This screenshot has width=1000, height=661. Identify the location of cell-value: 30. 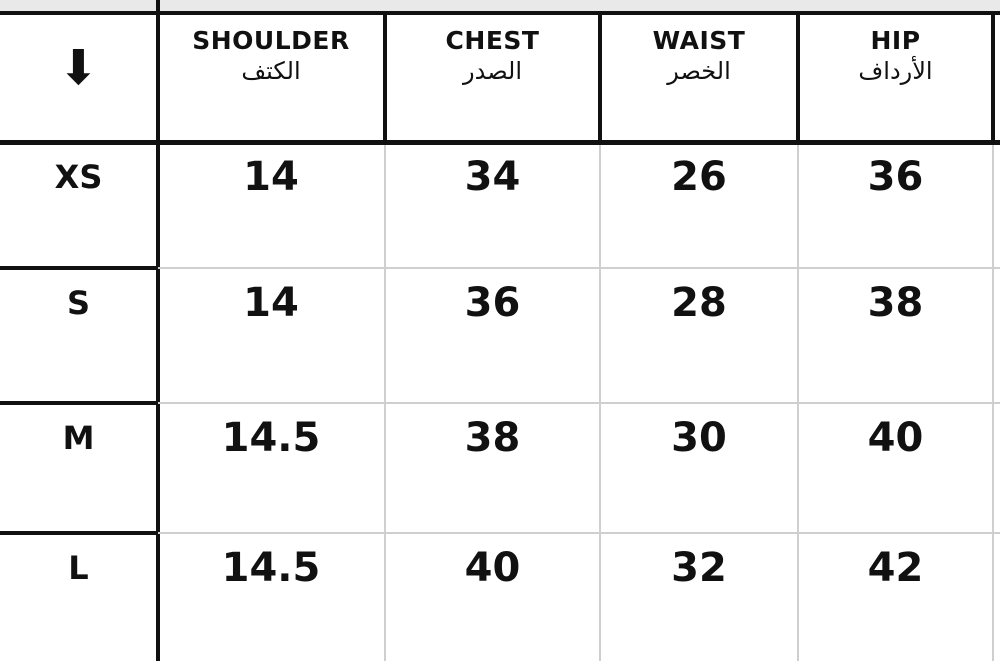
(699, 438).